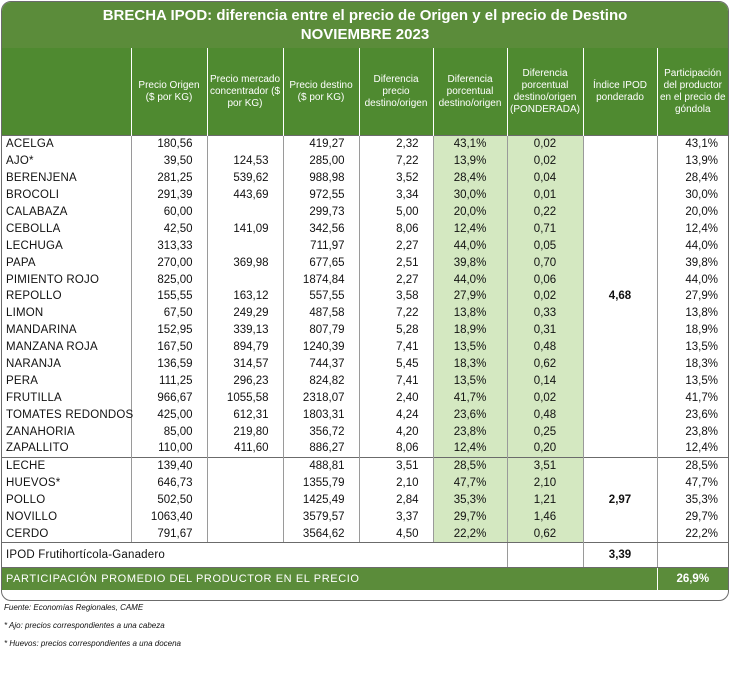  I want to click on ipod-total-label: IPOD Frutihortícola-Ganadero, so click(83, 555).